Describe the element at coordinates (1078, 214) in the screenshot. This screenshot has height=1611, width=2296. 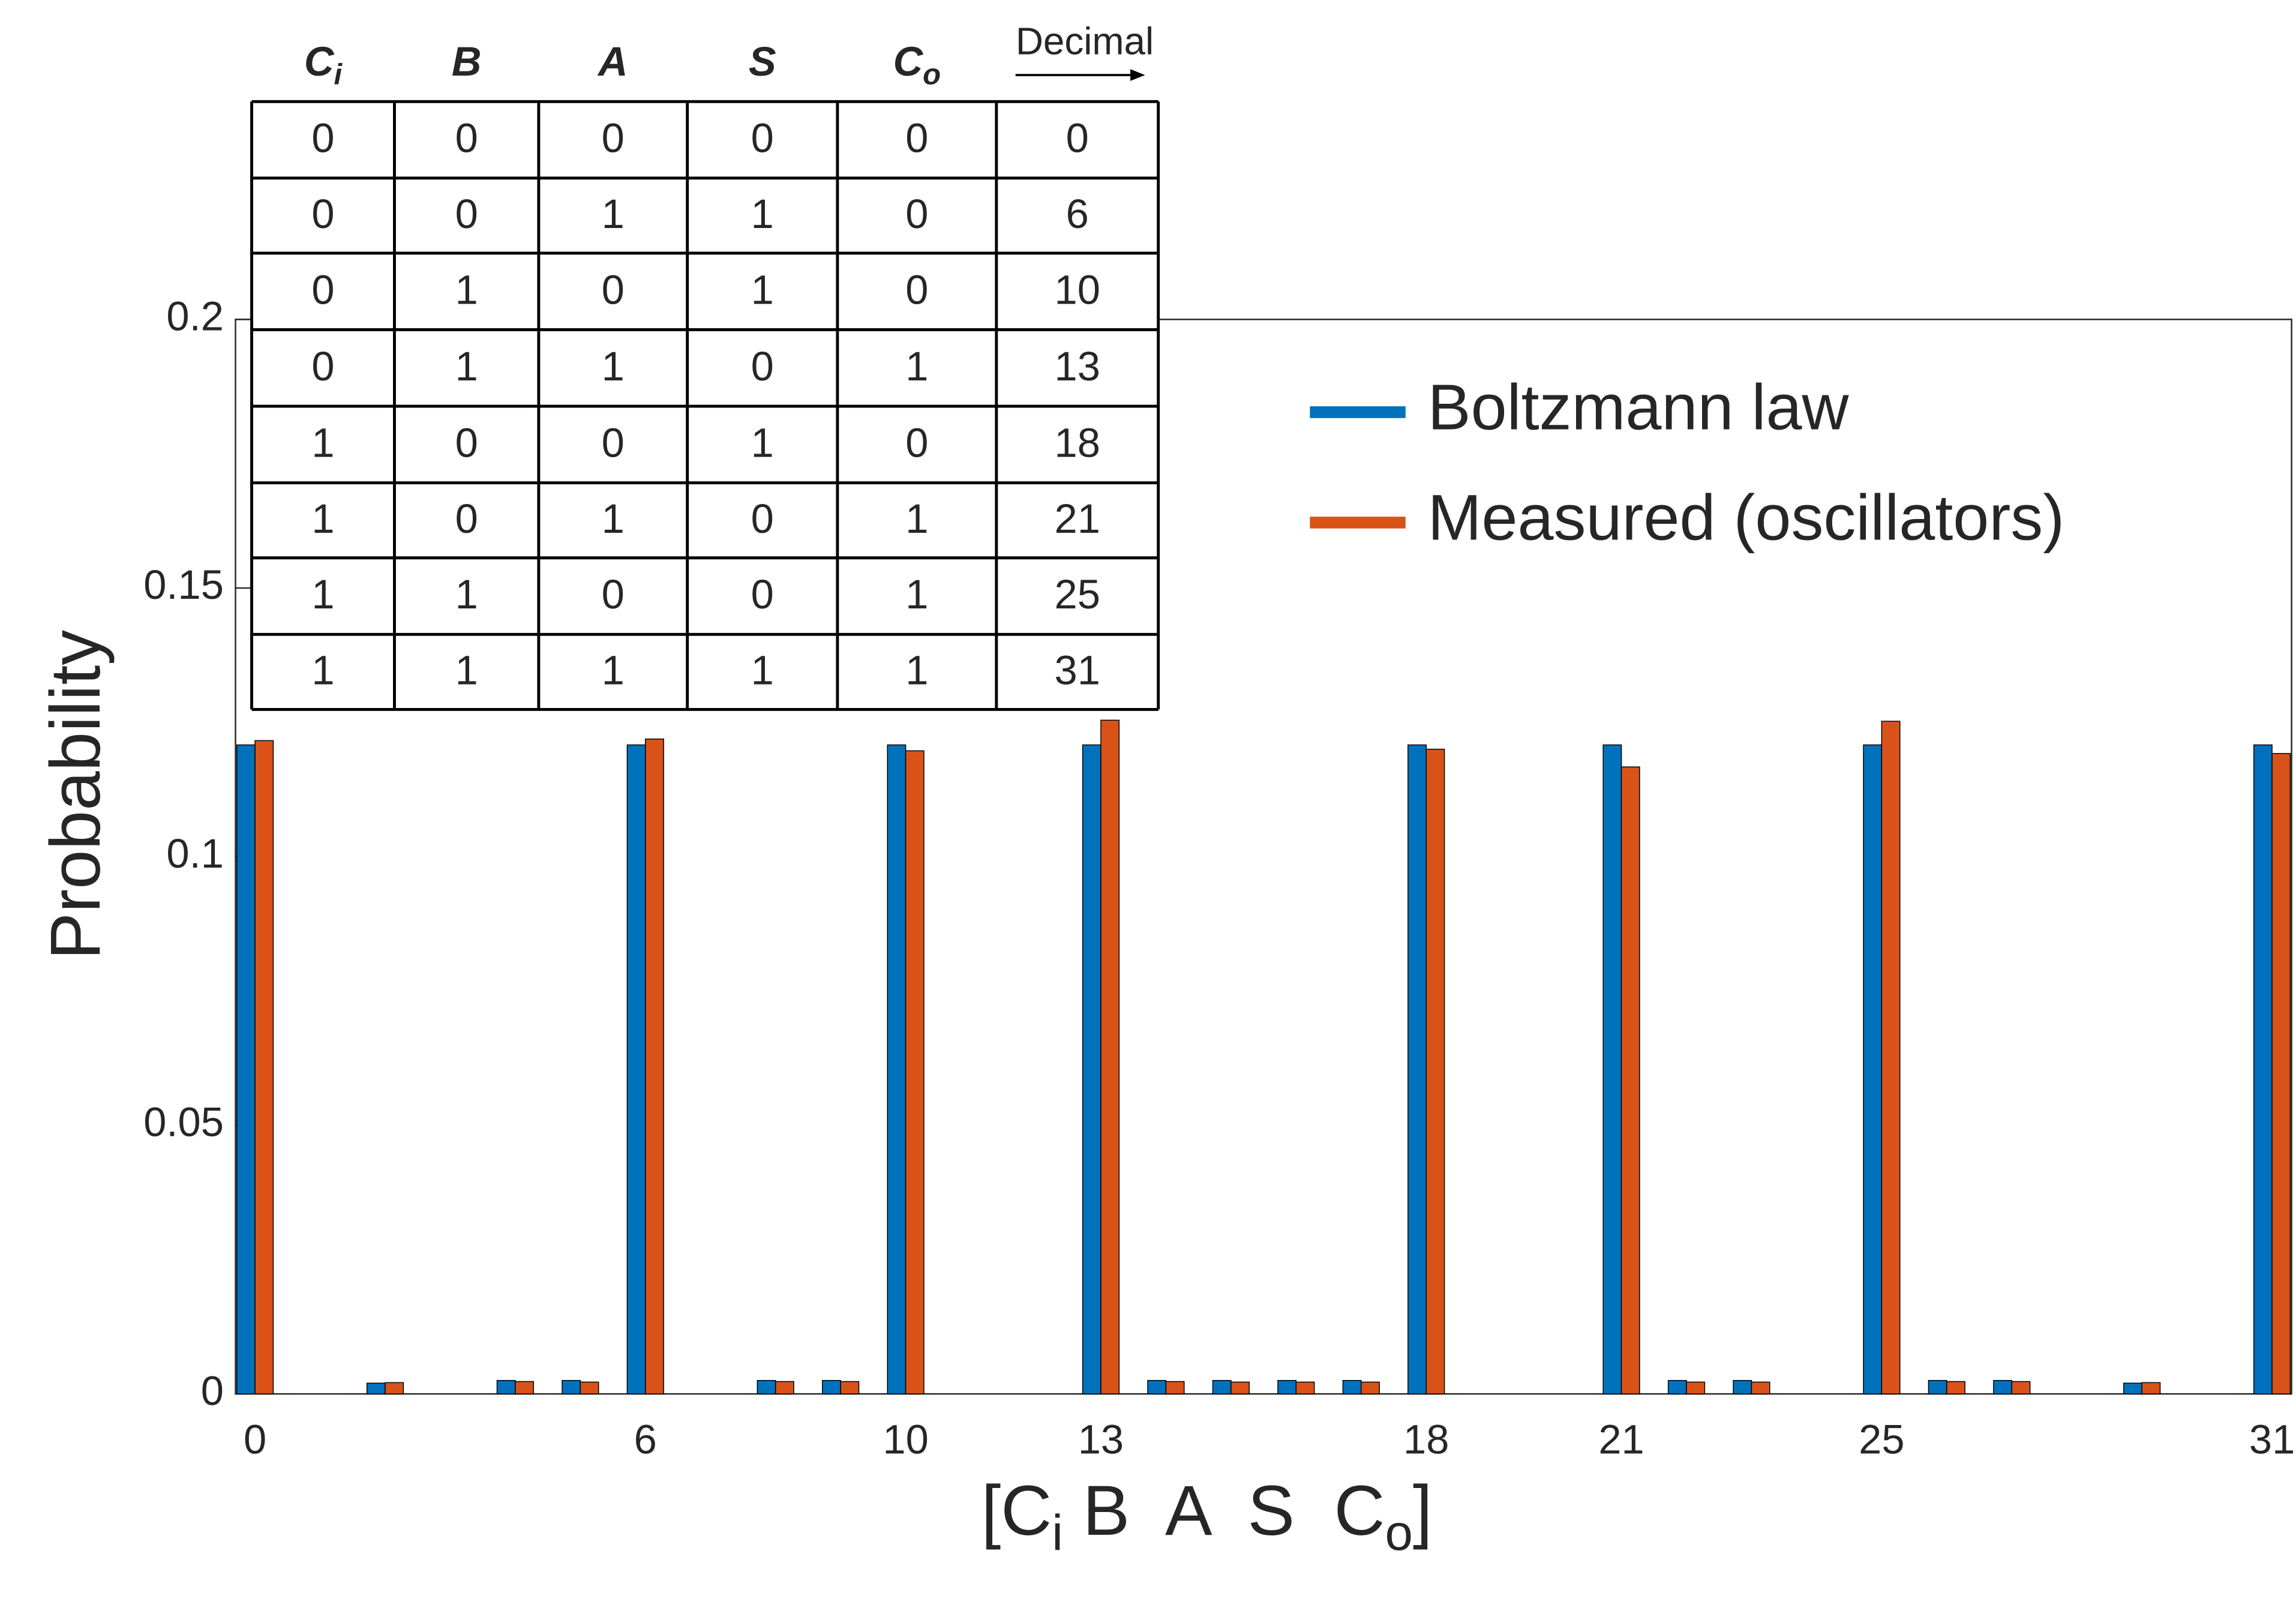
I see `table-cell: 6` at that location.